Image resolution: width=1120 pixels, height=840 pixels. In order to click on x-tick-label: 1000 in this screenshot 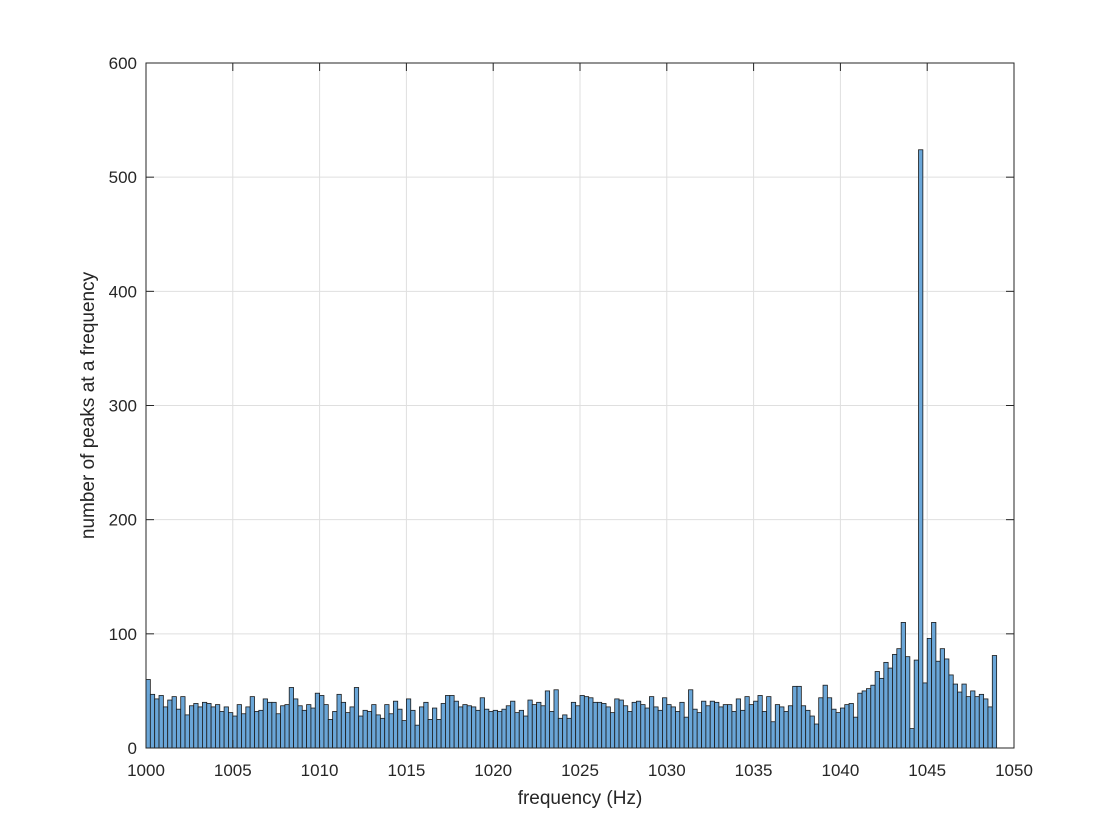, I will do `click(146, 770)`.